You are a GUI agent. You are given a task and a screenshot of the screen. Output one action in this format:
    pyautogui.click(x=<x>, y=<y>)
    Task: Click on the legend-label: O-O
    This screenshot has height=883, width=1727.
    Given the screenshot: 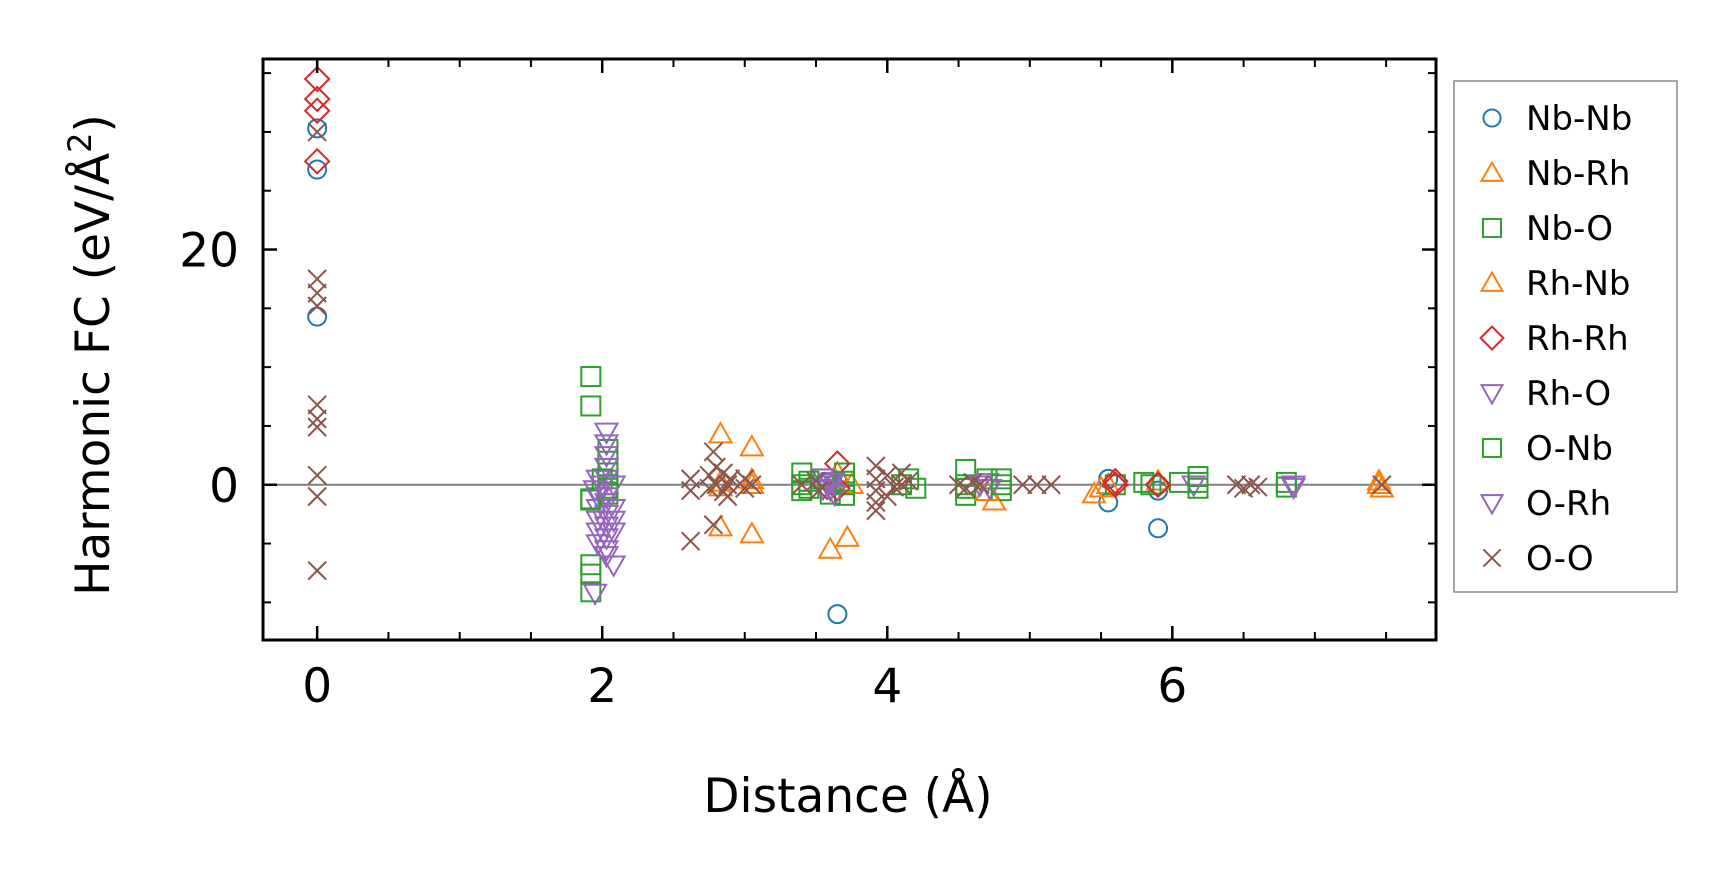 What is the action you would take?
    pyautogui.click(x=1560, y=559)
    